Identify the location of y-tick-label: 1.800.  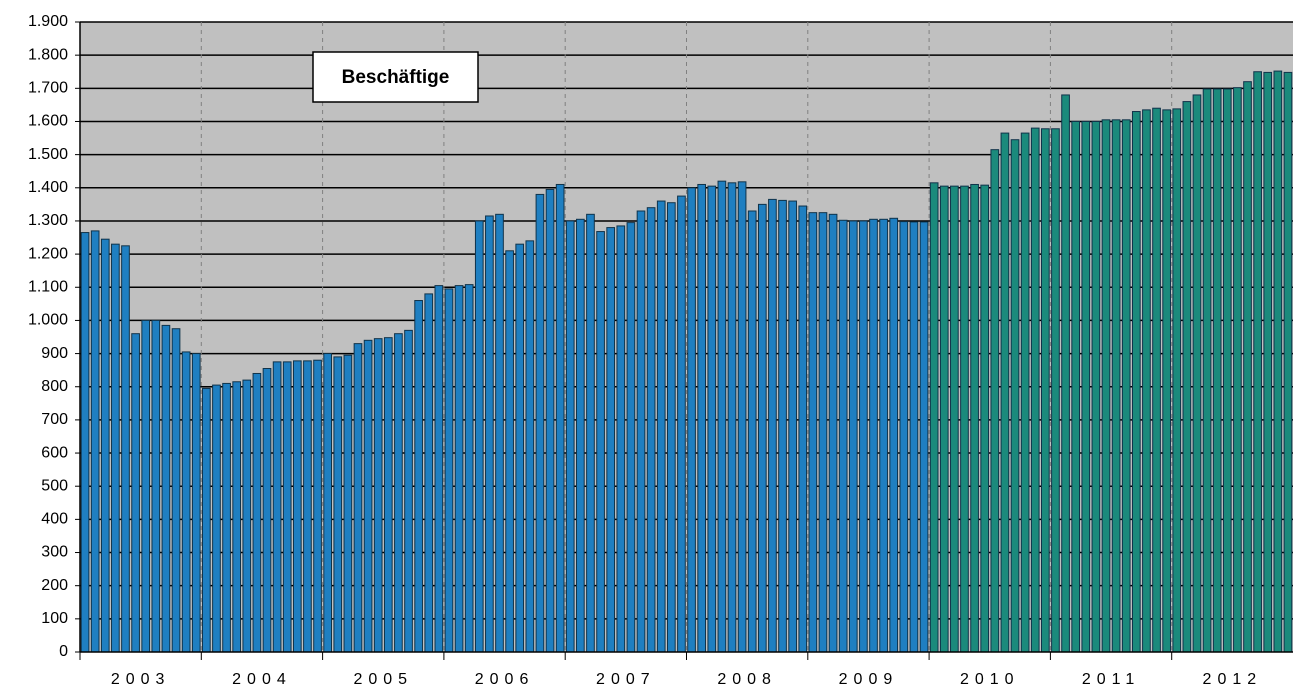
(48, 54).